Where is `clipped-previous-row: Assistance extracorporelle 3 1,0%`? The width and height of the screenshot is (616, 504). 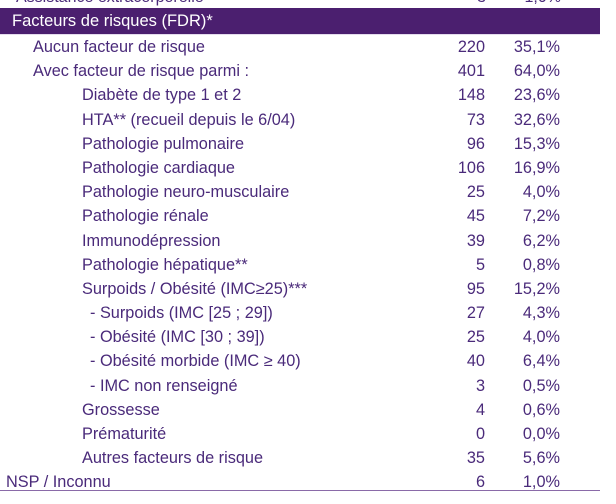
clipped-previous-row: Assistance extracorporelle 3 1,0% is located at coordinates (308, 4).